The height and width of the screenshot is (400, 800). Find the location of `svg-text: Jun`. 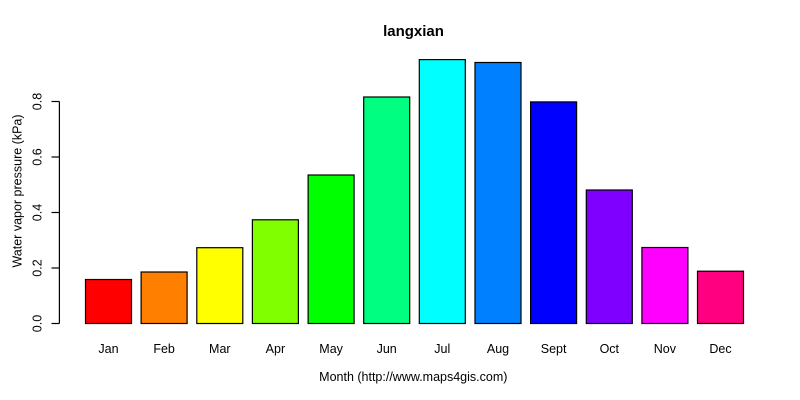

svg-text: Jun is located at coordinates (387, 349).